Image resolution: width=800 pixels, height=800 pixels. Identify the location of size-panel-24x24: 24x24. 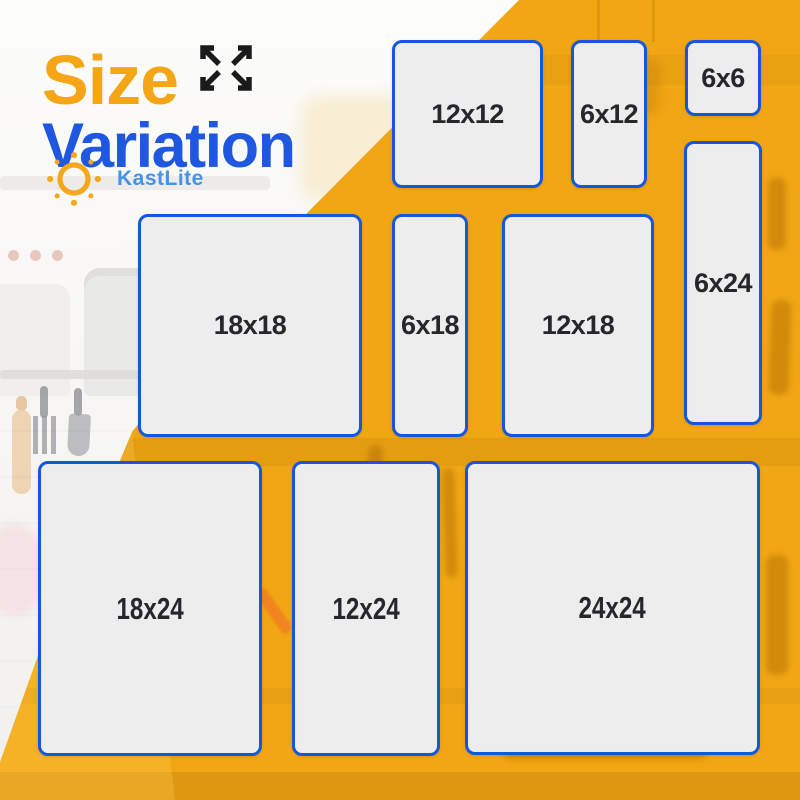
(612, 608).